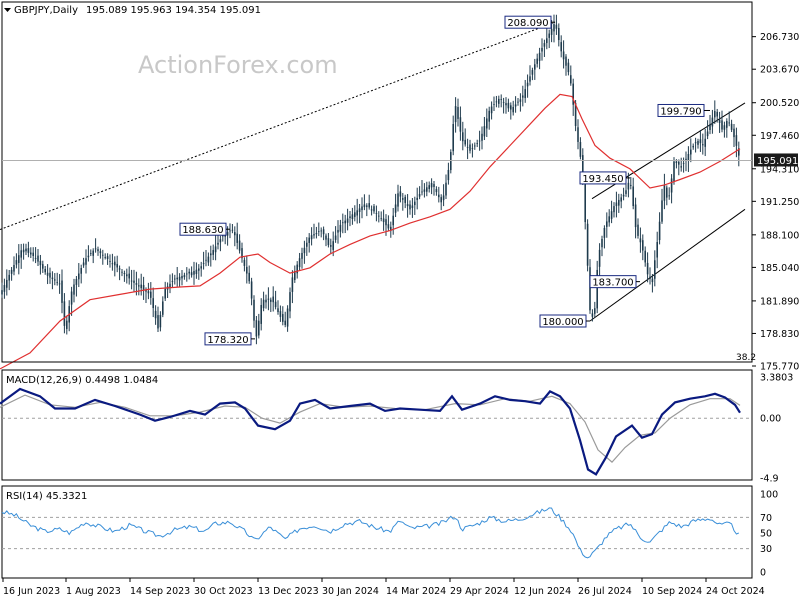 This screenshot has width=800, height=604. I want to click on date-tick-label: 14 Mar 2024, so click(416, 591).